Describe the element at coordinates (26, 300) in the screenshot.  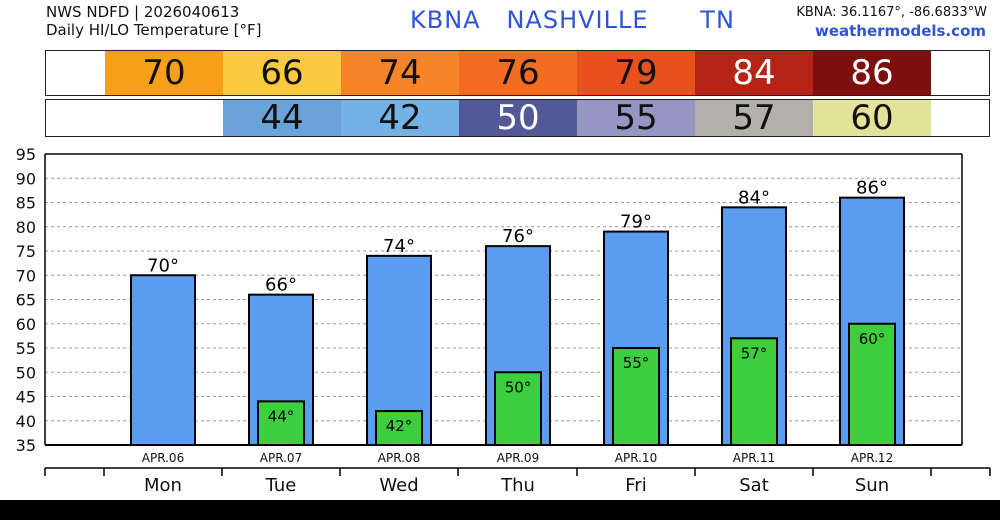
I see `y-tick-label: 65` at that location.